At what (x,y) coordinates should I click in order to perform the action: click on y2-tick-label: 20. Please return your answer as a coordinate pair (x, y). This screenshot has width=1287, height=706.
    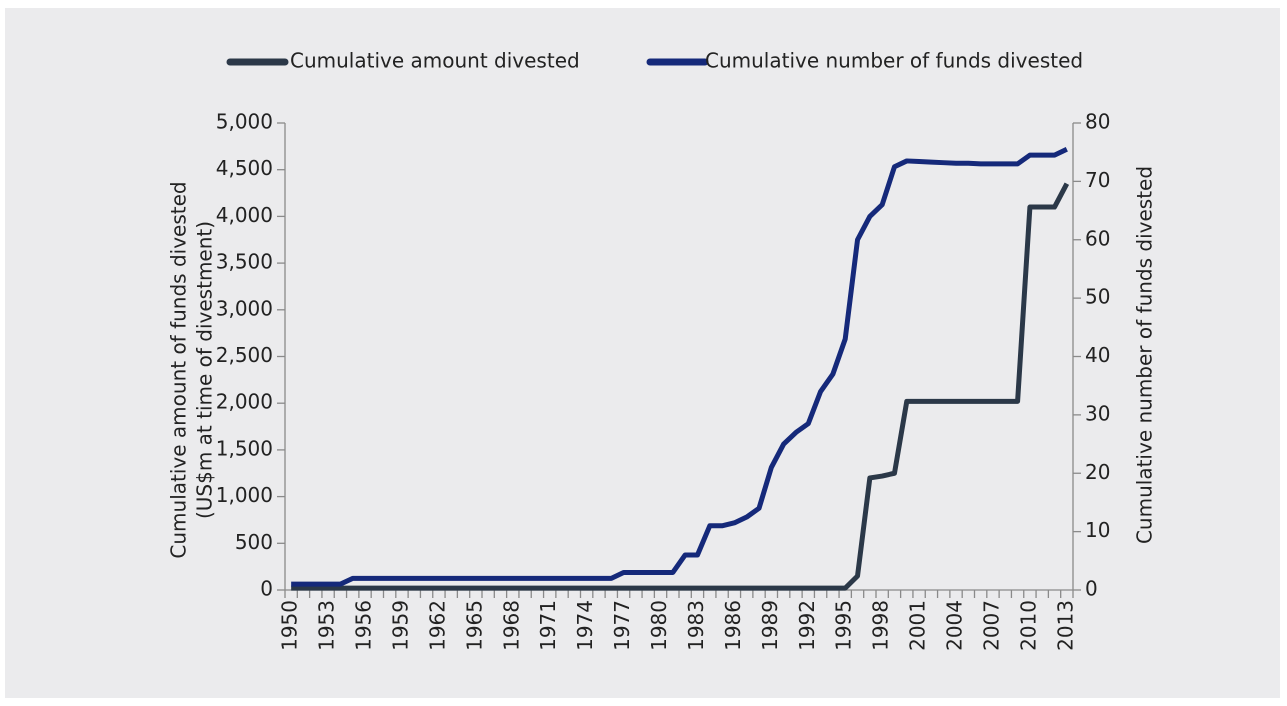
    Looking at the image, I should click on (1097, 472).